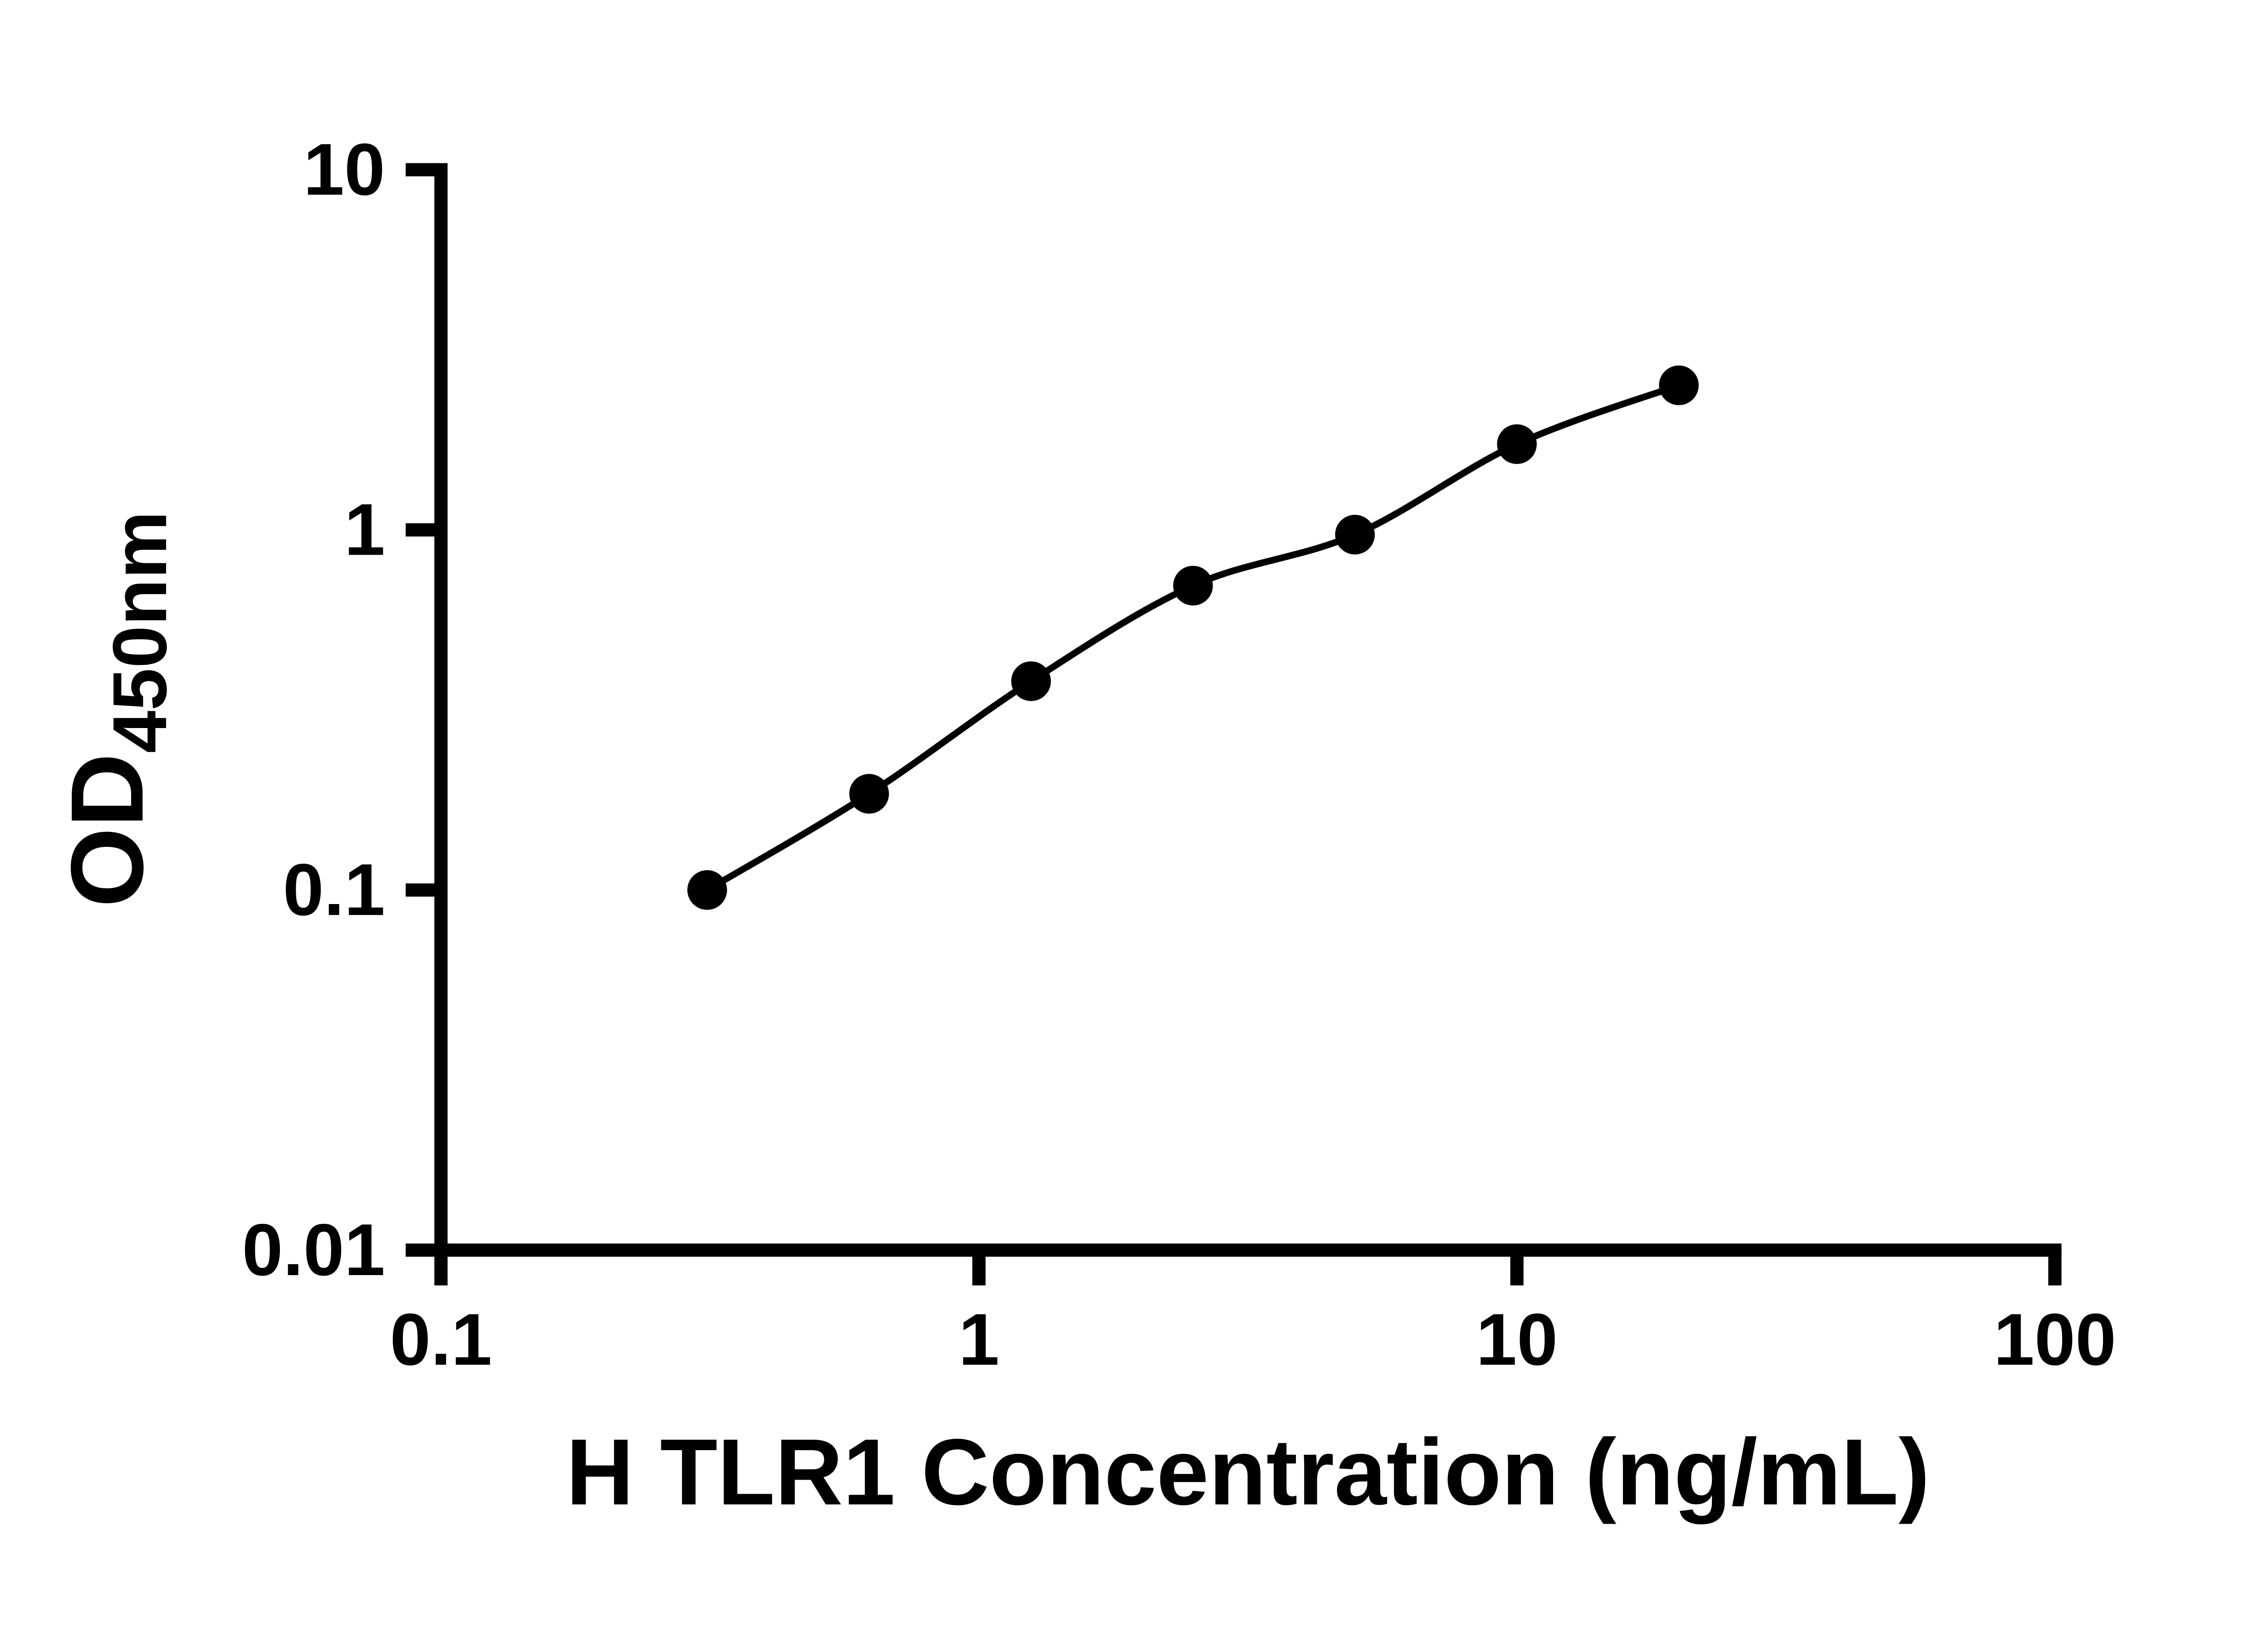 The height and width of the screenshot is (1633, 2268). What do you see at coordinates (313, 1250) in the screenshot?
I see `y-axis-tick-label: 0.01` at bounding box center [313, 1250].